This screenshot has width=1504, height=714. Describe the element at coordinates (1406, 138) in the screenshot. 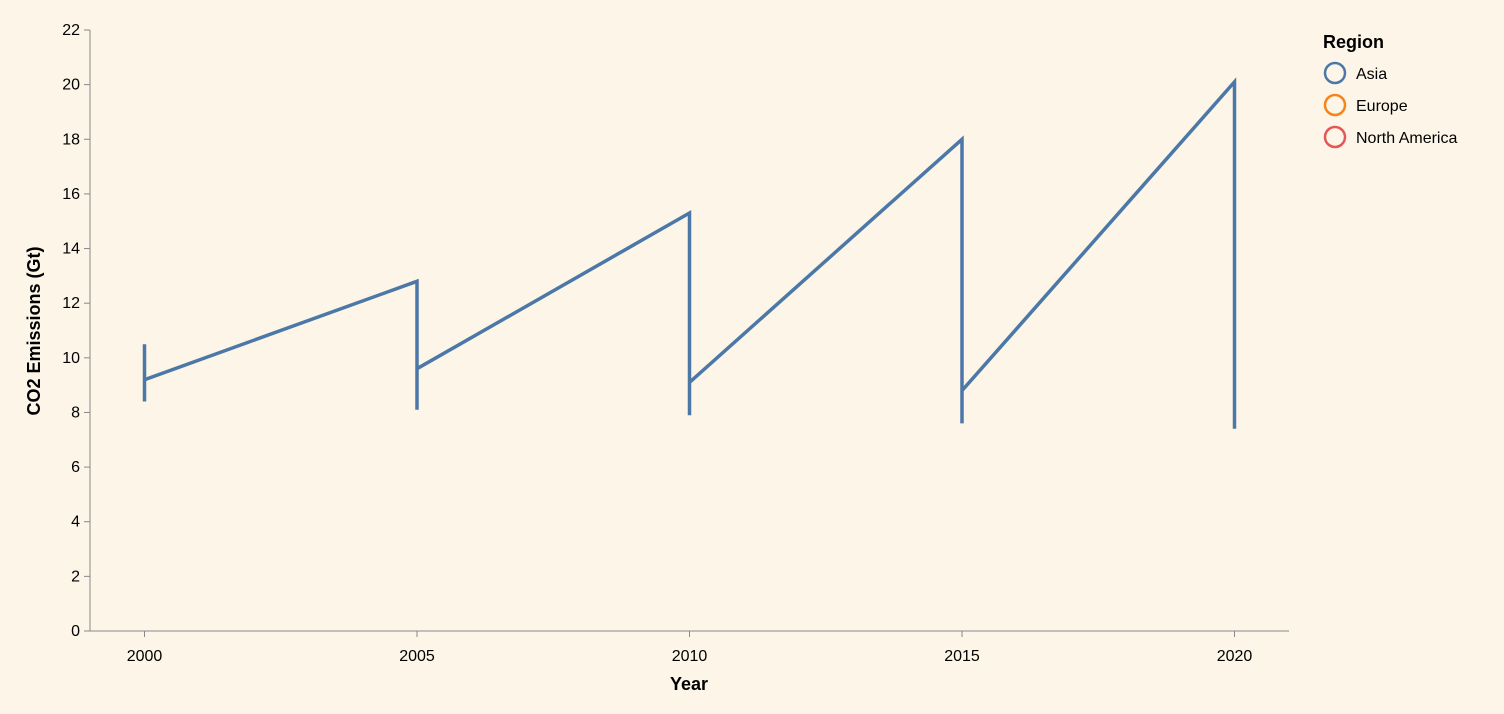

I see `legend-label: North America` at that location.